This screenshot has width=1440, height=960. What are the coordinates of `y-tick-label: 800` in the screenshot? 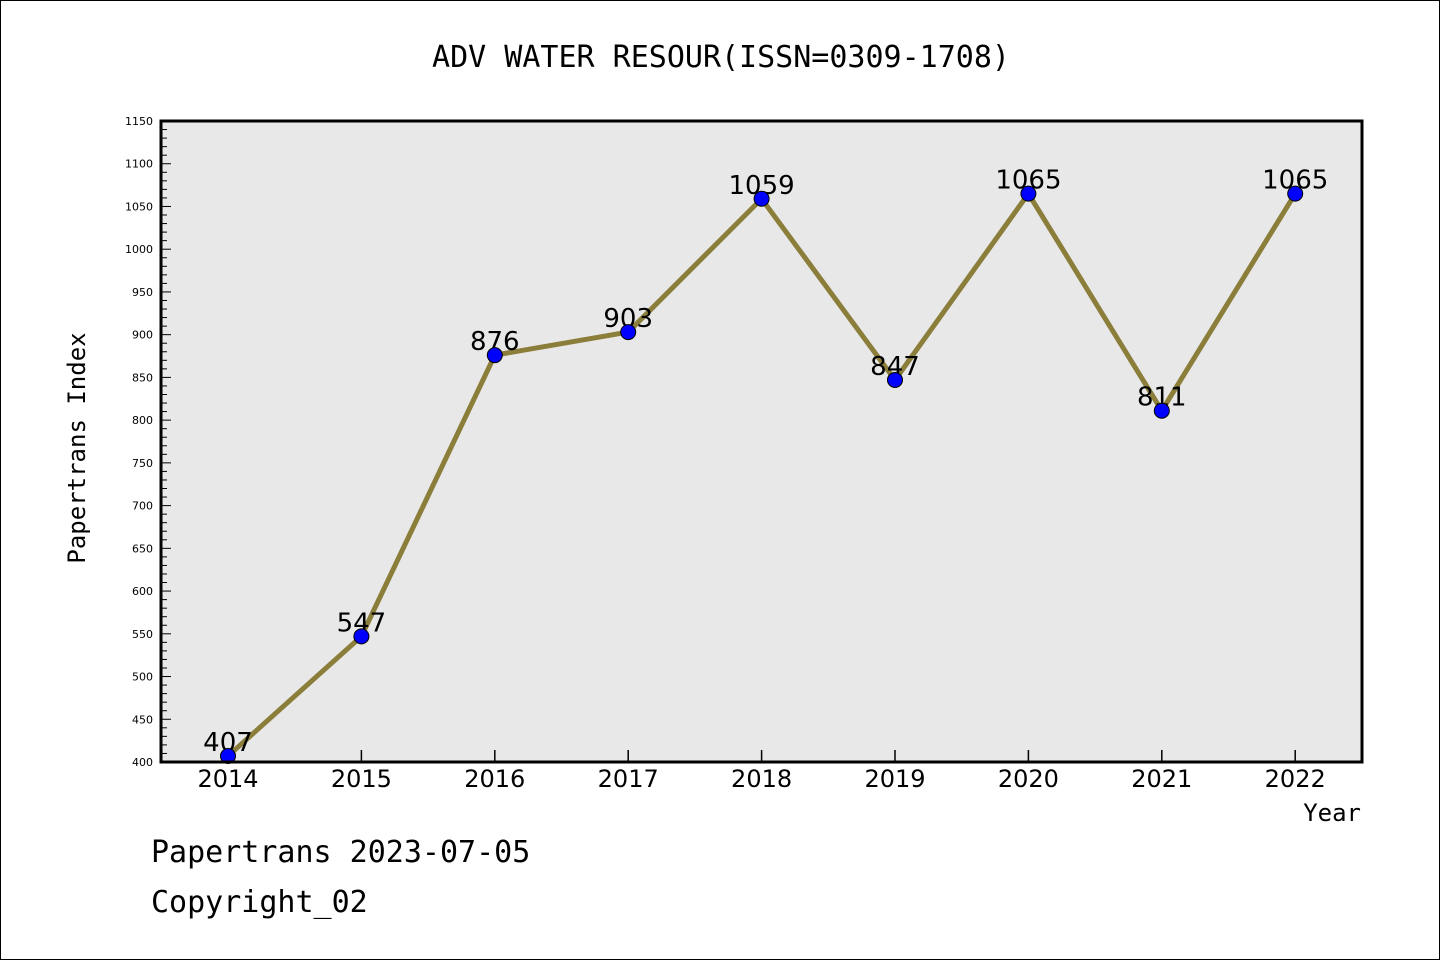 It's located at (142, 420).